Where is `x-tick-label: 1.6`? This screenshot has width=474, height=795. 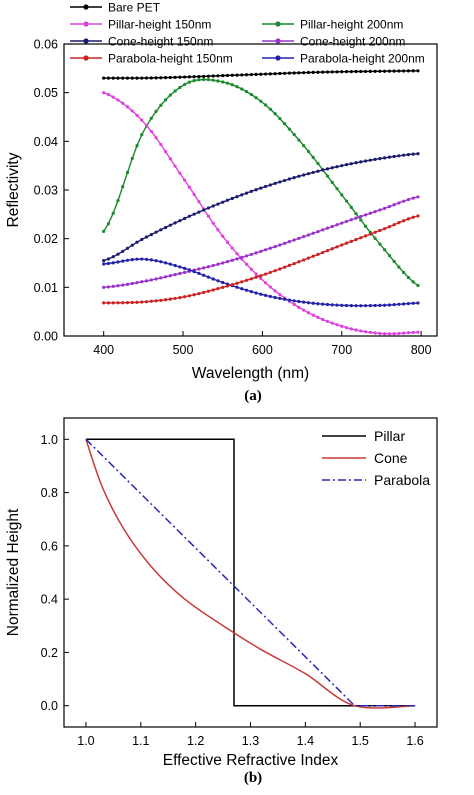 x-tick-label: 1.6 is located at coordinates (414, 741).